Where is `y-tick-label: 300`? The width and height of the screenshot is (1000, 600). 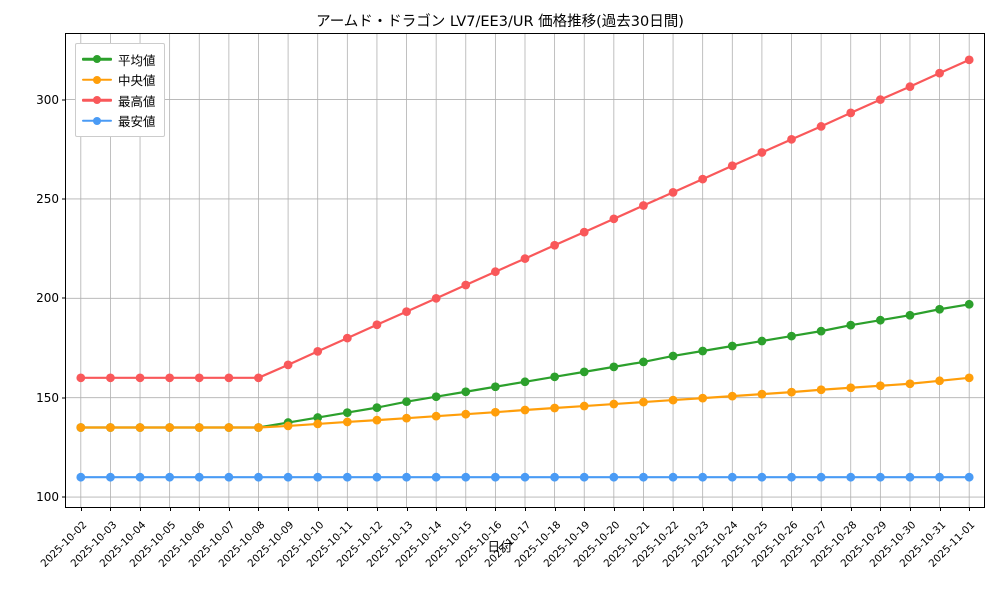 y-tick-label: 300 is located at coordinates (47, 99).